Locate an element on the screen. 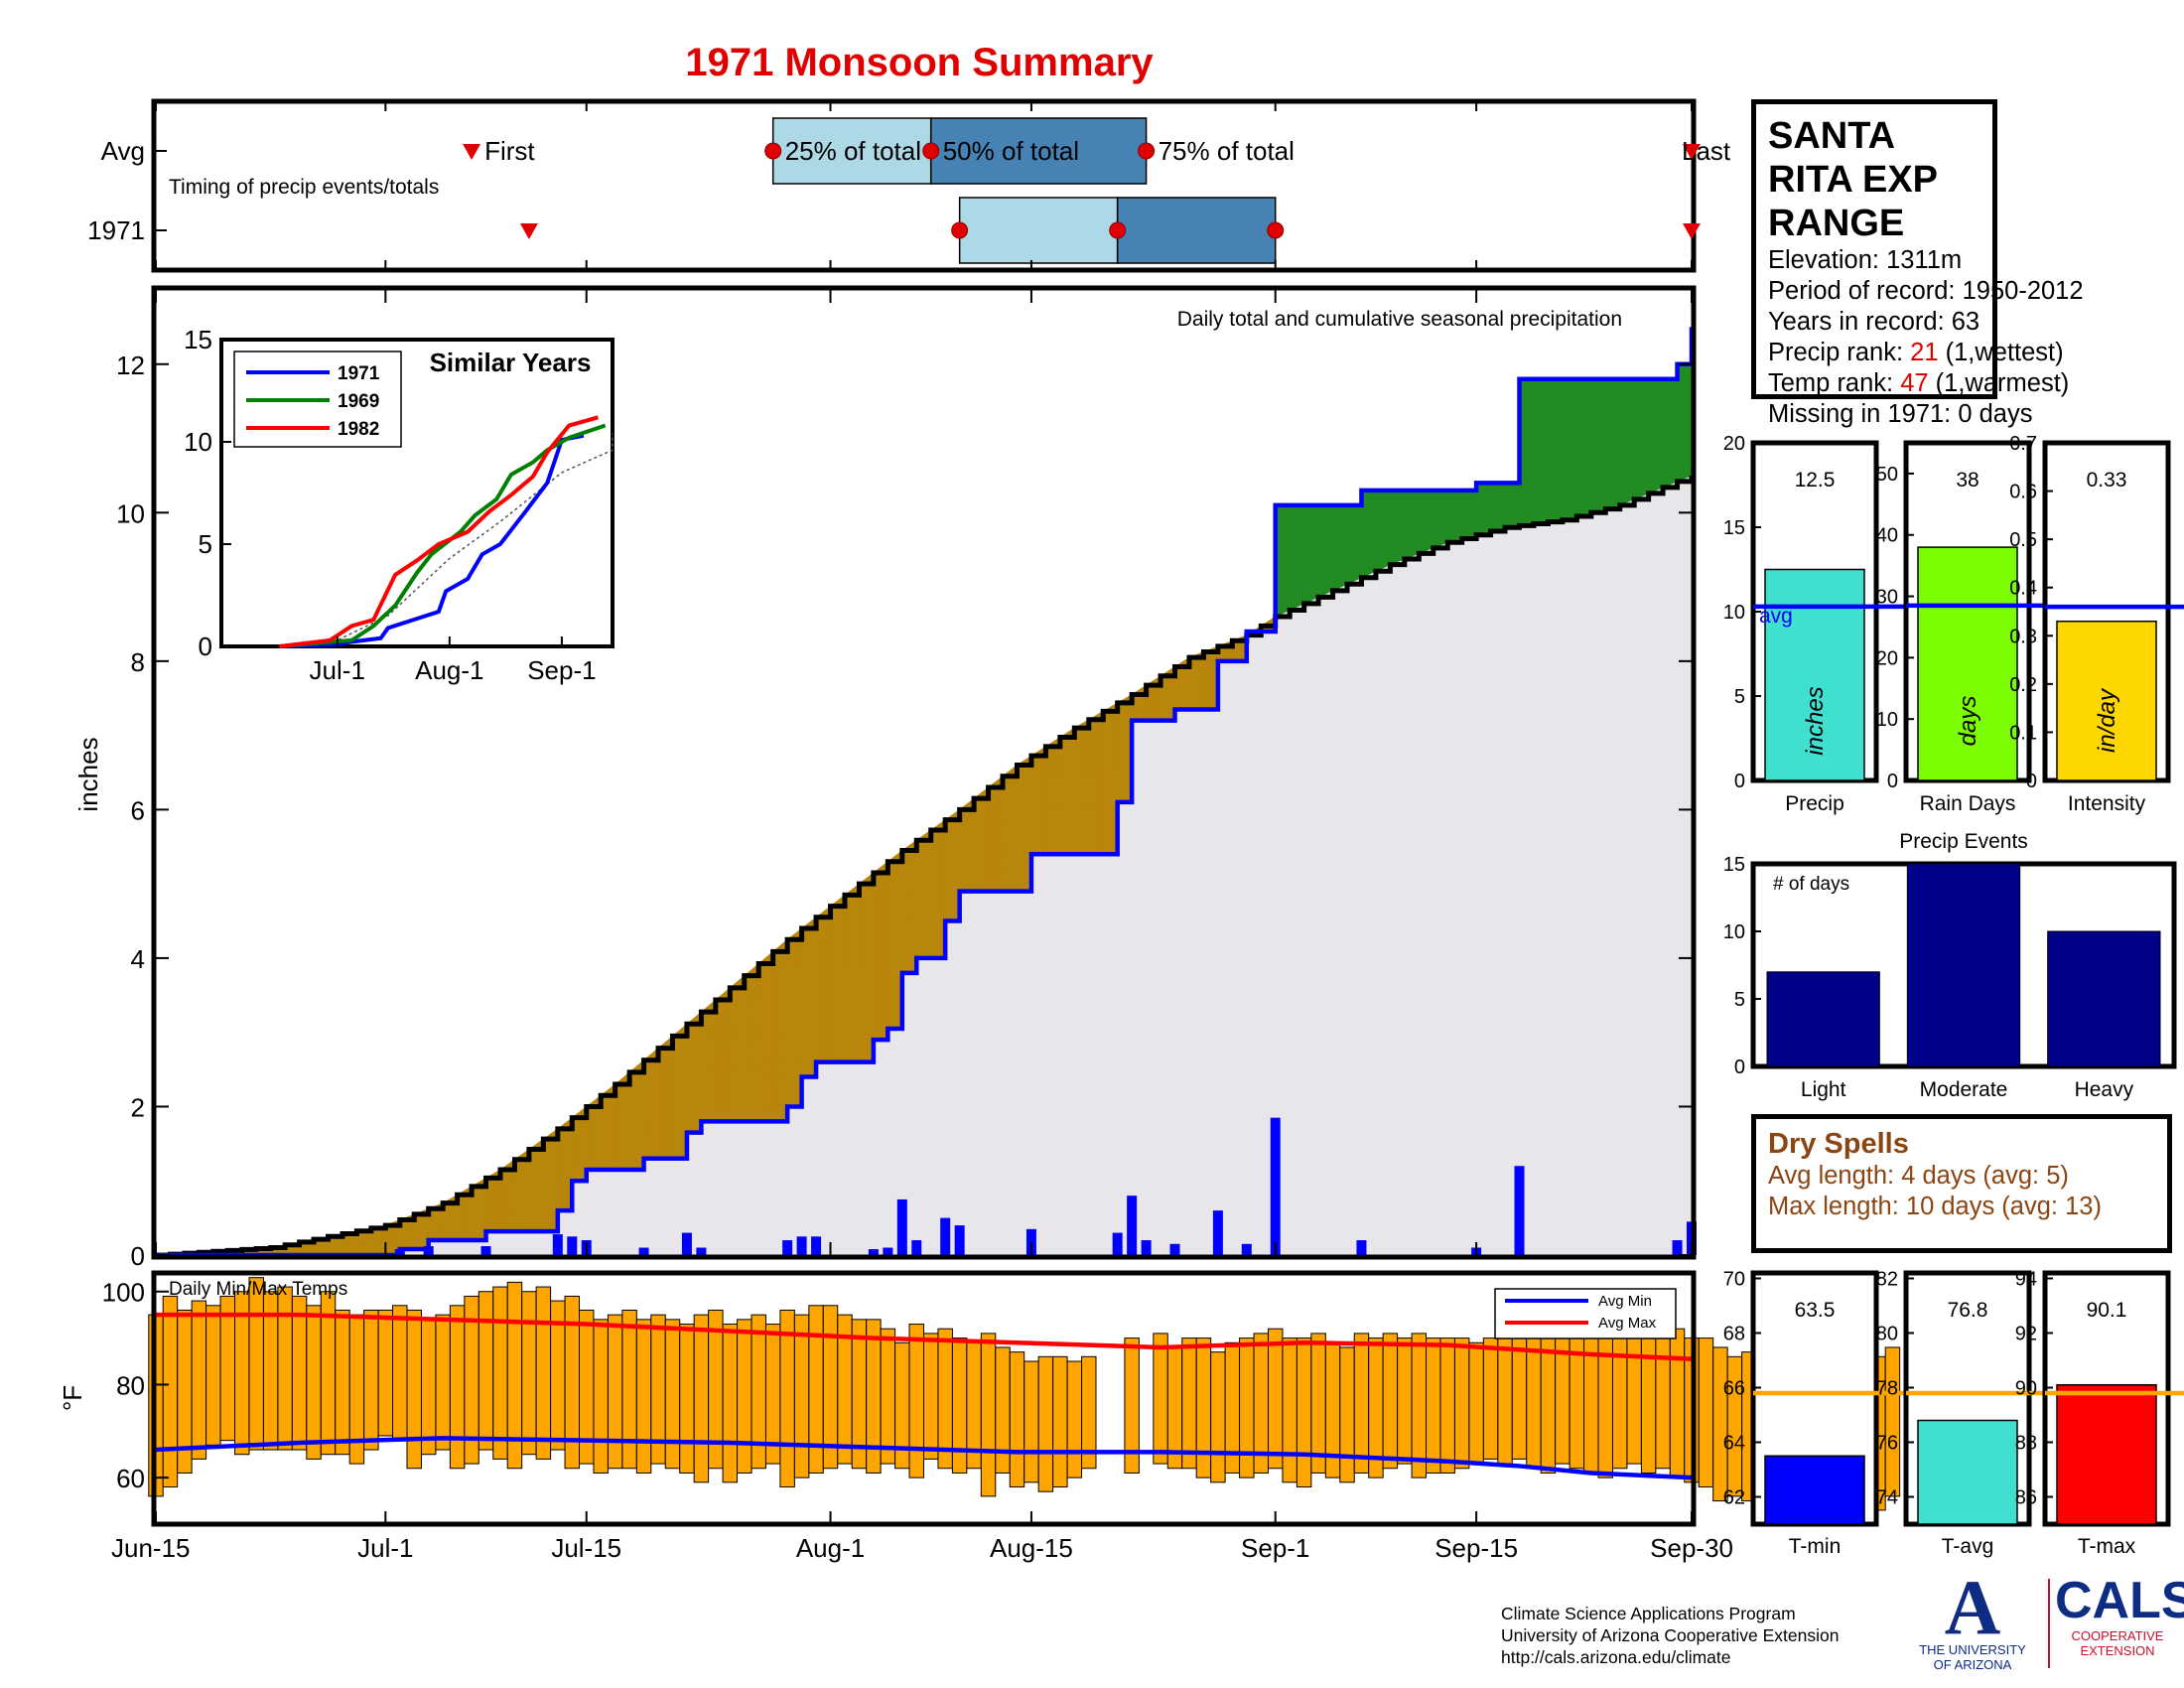 The width and height of the screenshot is (2184, 1688). inset-ytick-label: 0 is located at coordinates (205, 646).